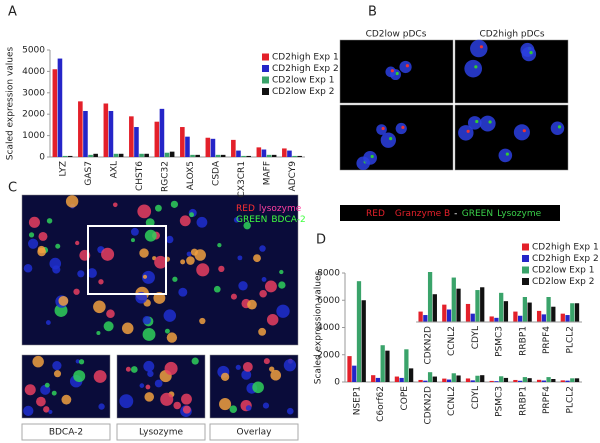 Image resolution: width=600 pixels, height=443 pixels. I want to click on x-tick-label: PLCL2, so click(571, 399).